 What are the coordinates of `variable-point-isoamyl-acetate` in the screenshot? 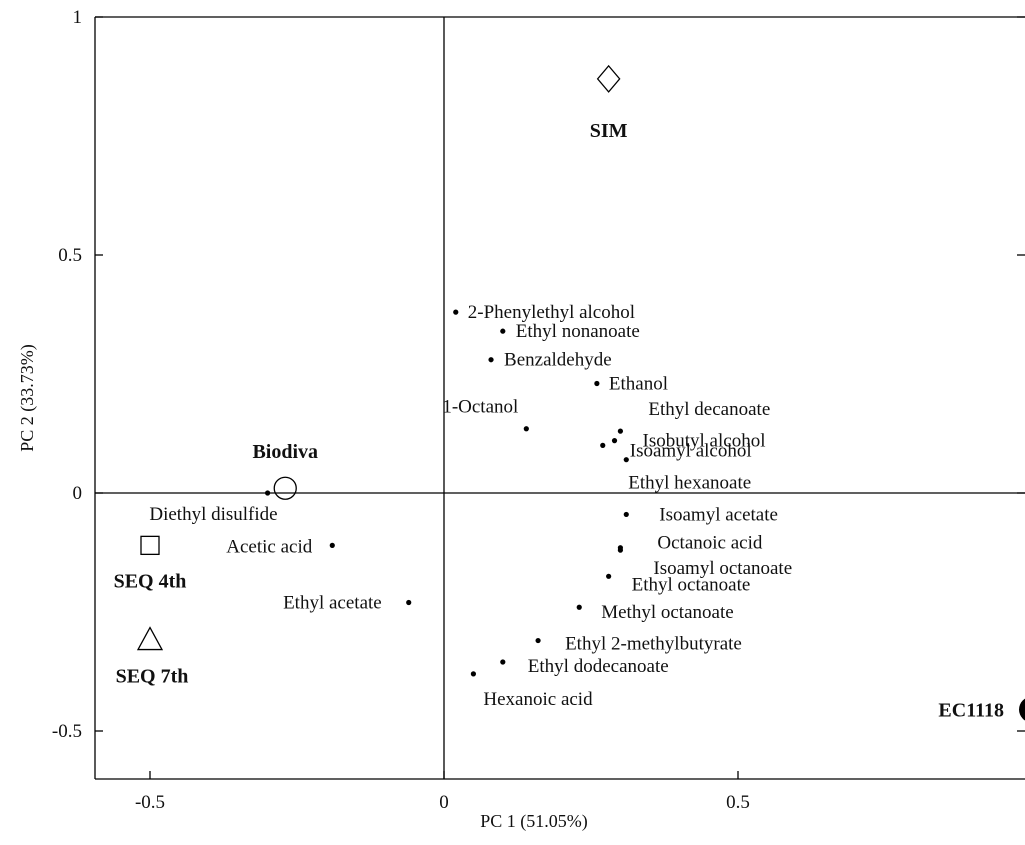 It's located at (626, 514).